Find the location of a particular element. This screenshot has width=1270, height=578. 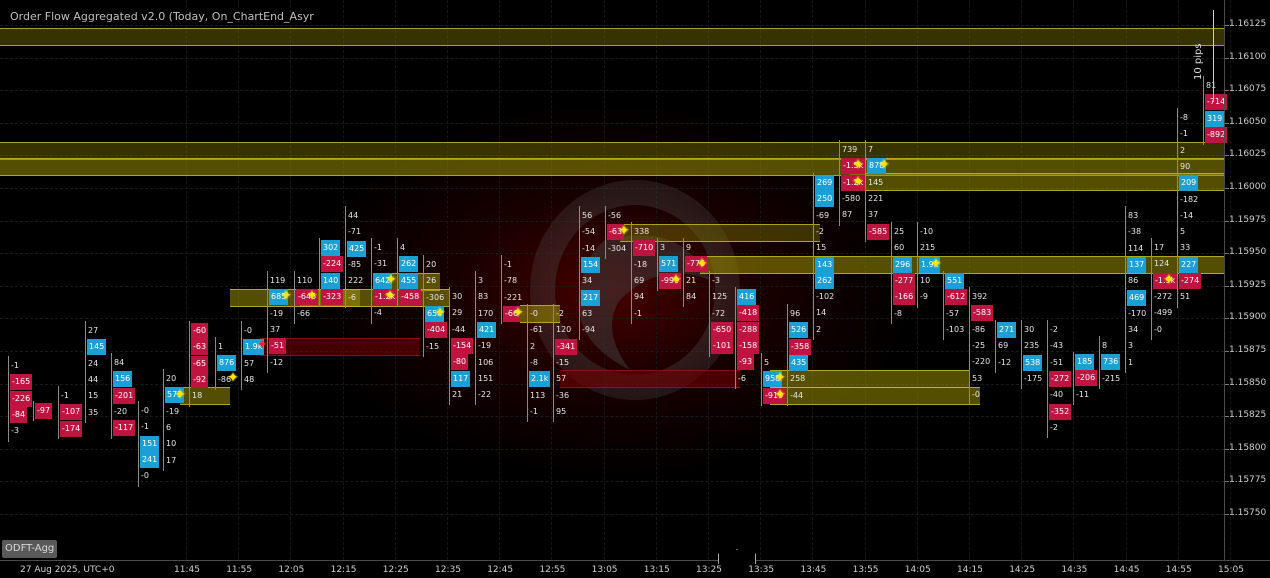

footprint-cell: -102 is located at coordinates (825, 297).